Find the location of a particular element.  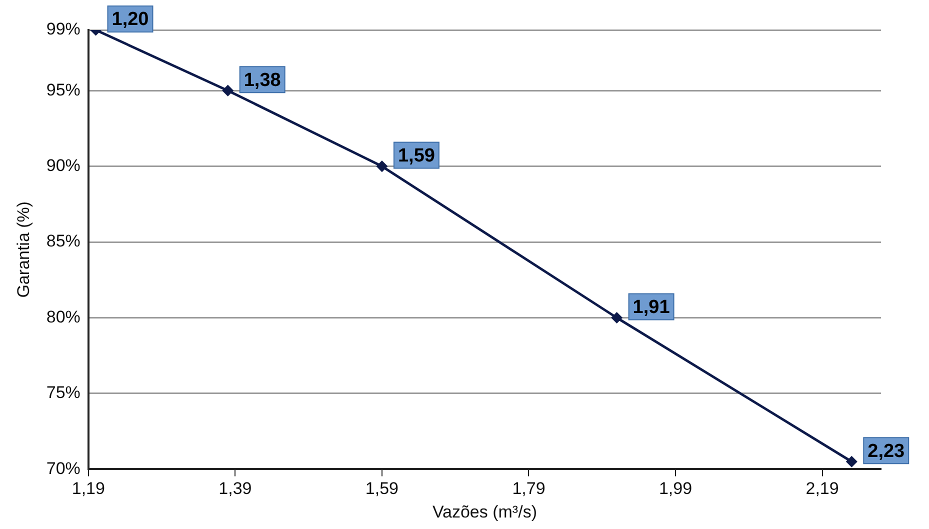

x-tick-label: 1,39 is located at coordinates (235, 488).